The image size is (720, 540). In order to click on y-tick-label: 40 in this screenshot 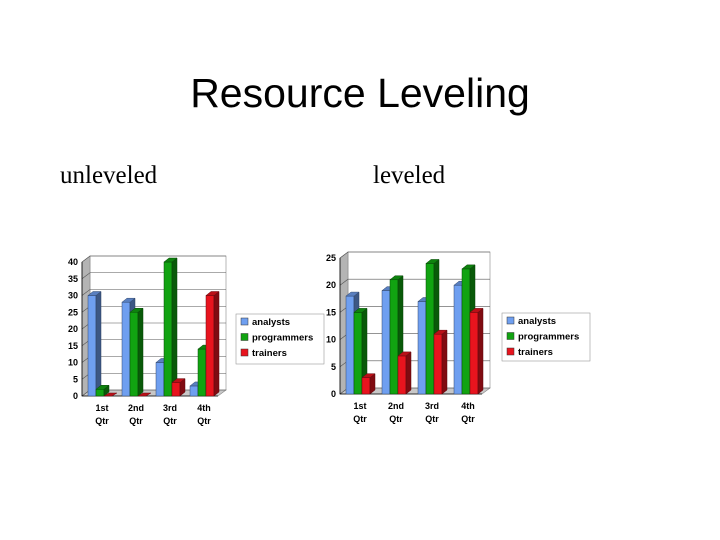, I will do `click(73, 262)`.